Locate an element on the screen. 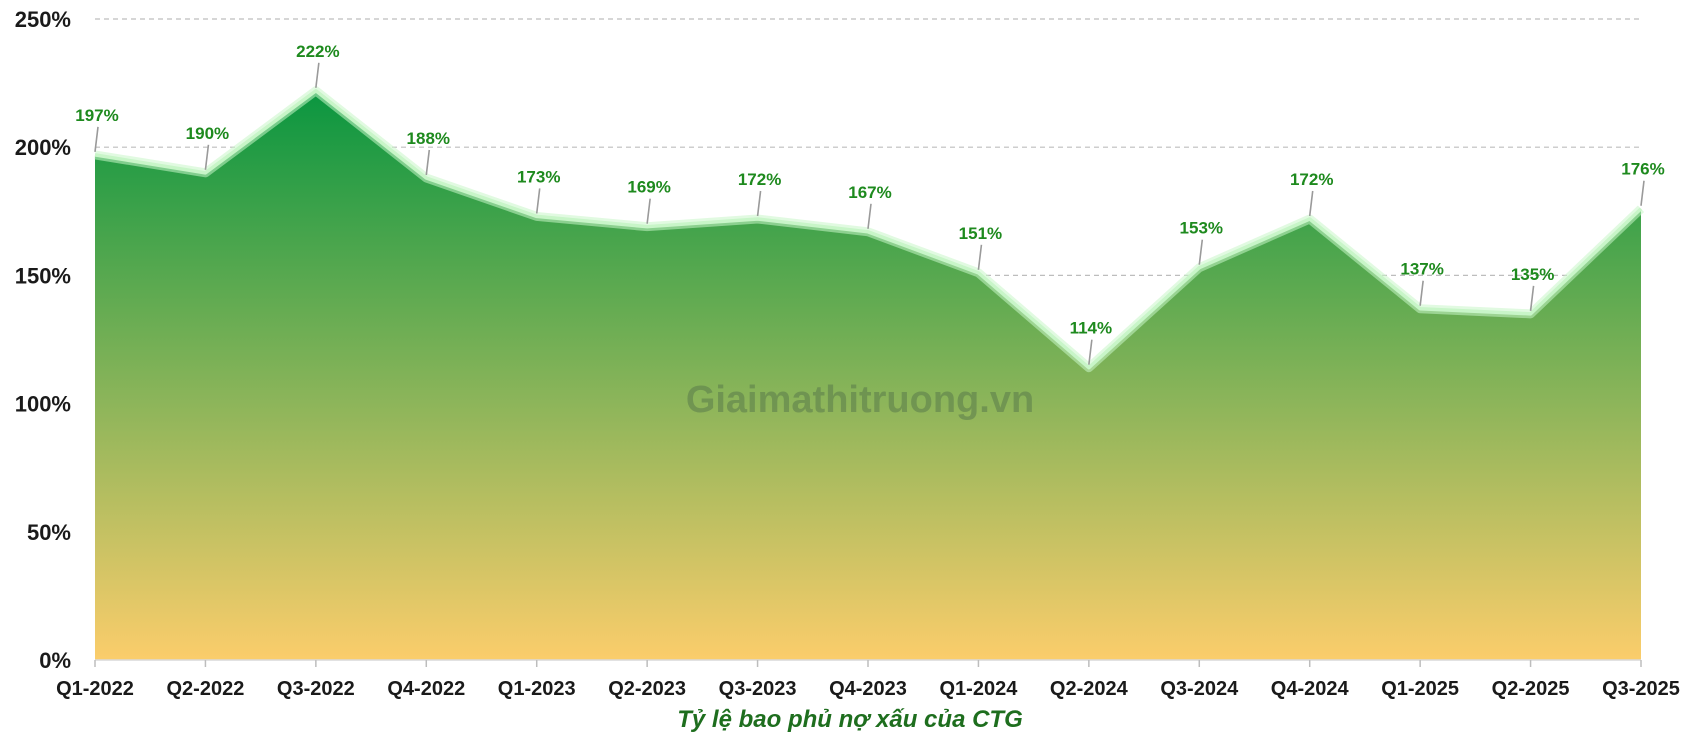 The height and width of the screenshot is (744, 1696). watermark-text: Giaimathitruong.vn is located at coordinates (860, 400).